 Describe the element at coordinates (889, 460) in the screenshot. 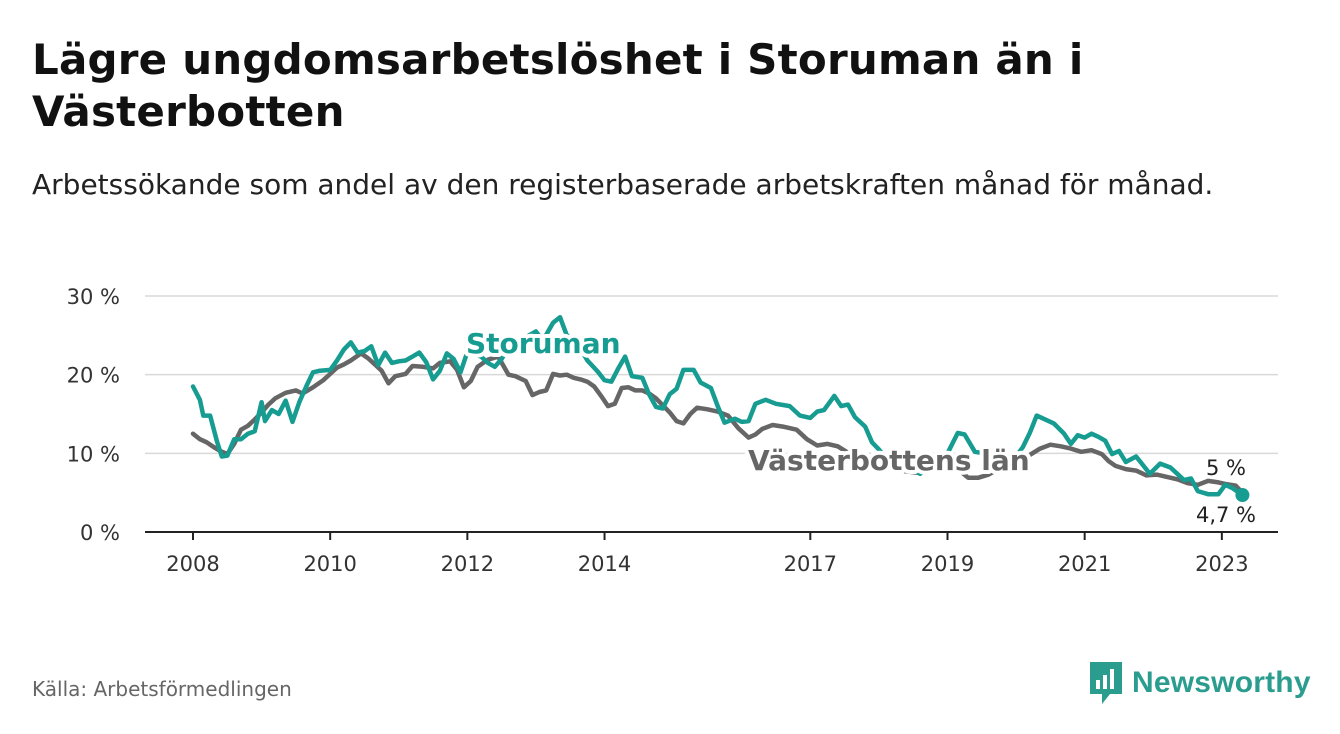

I see `series-name-label: Västerbottens län` at that location.